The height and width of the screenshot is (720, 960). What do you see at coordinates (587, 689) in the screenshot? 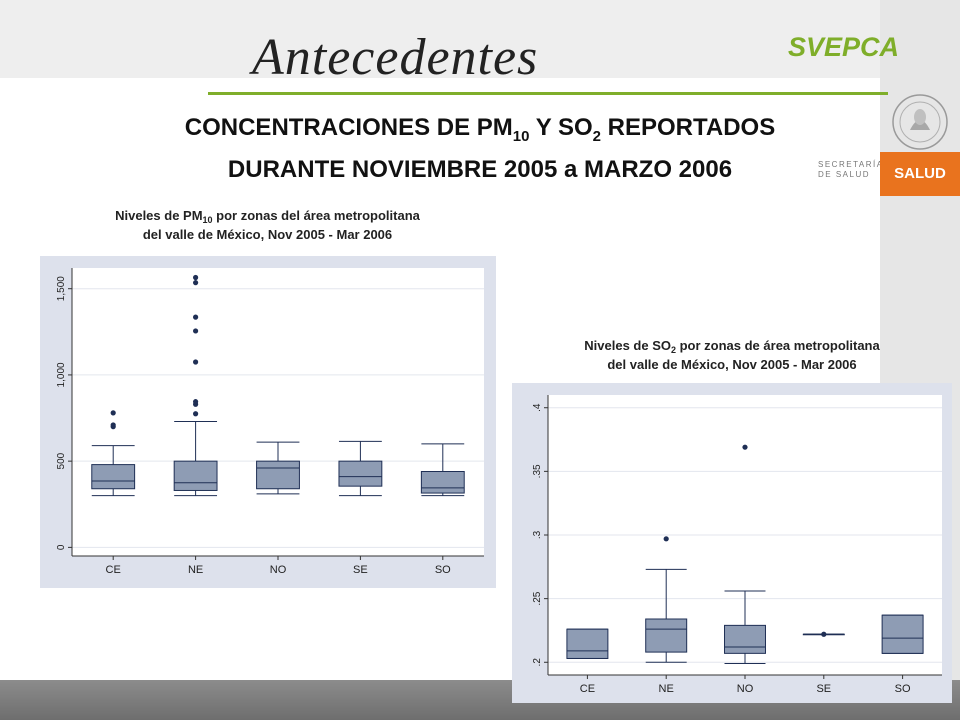
I see `so2-xtick-label: CE` at bounding box center [587, 689].